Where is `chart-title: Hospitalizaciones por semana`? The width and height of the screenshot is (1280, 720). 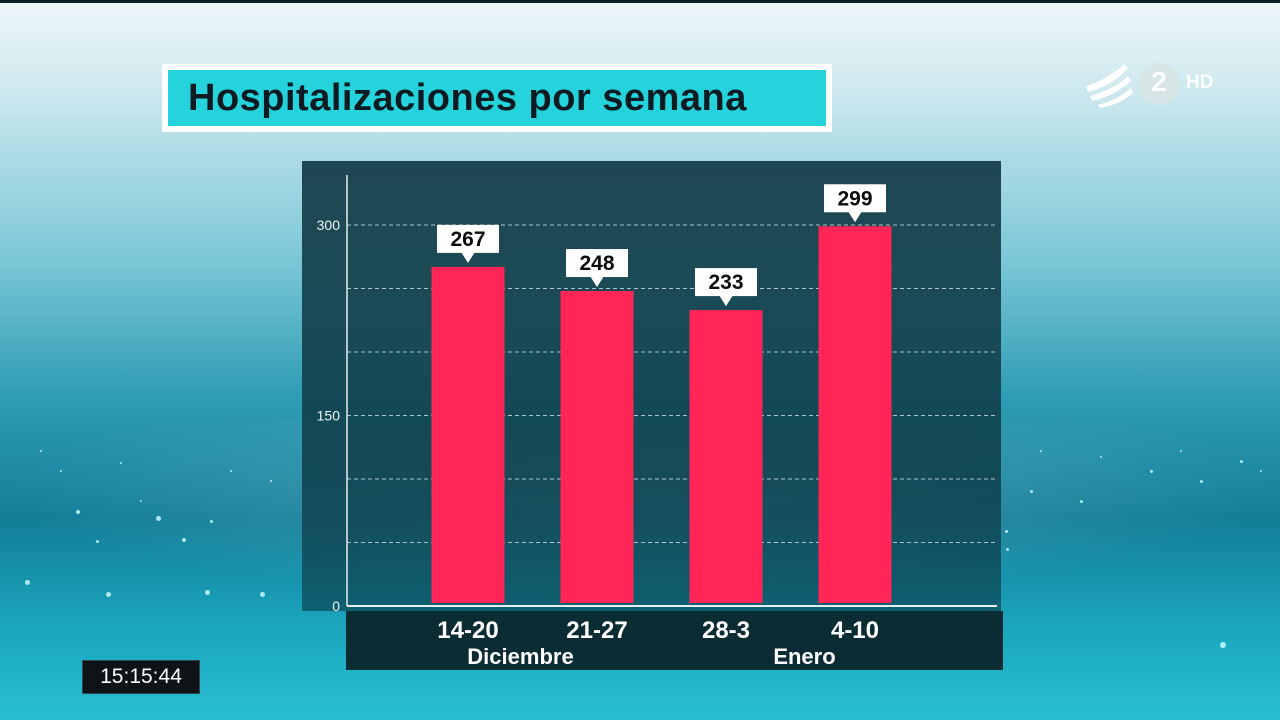 chart-title: Hospitalizaciones por semana is located at coordinates (497, 98).